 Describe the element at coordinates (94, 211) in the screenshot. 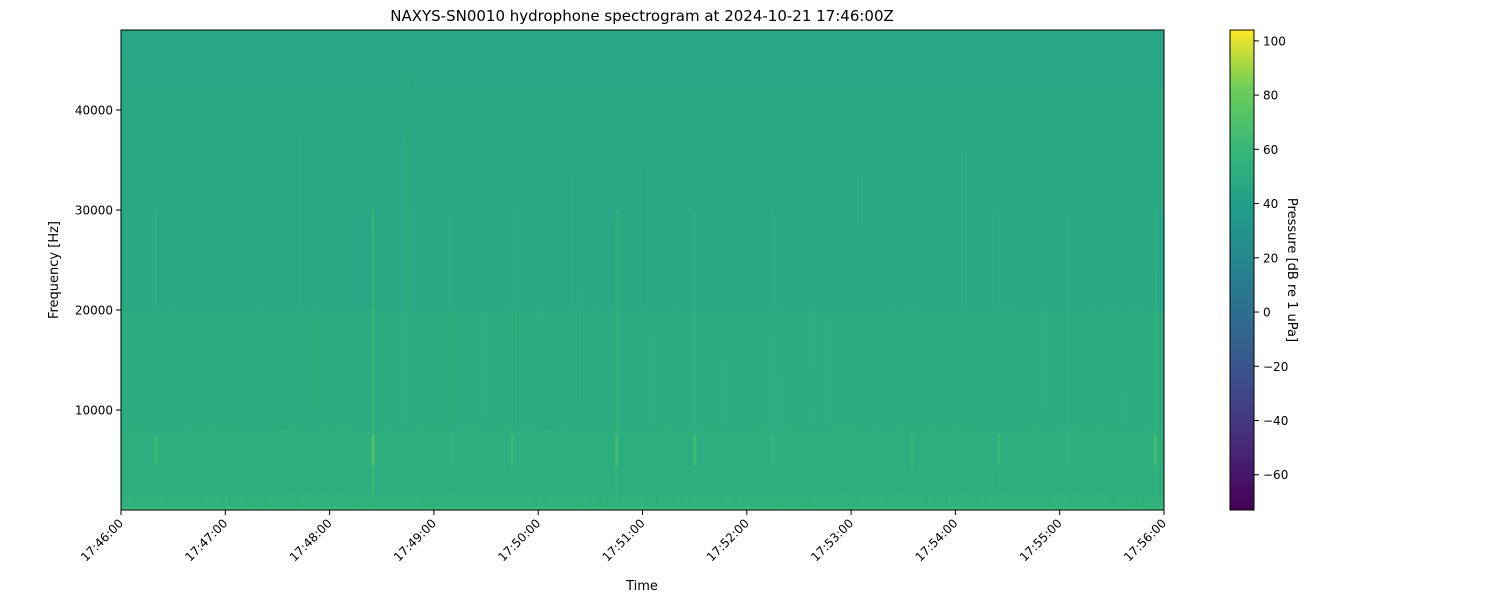

I see `y-tick-label: 30000` at that location.